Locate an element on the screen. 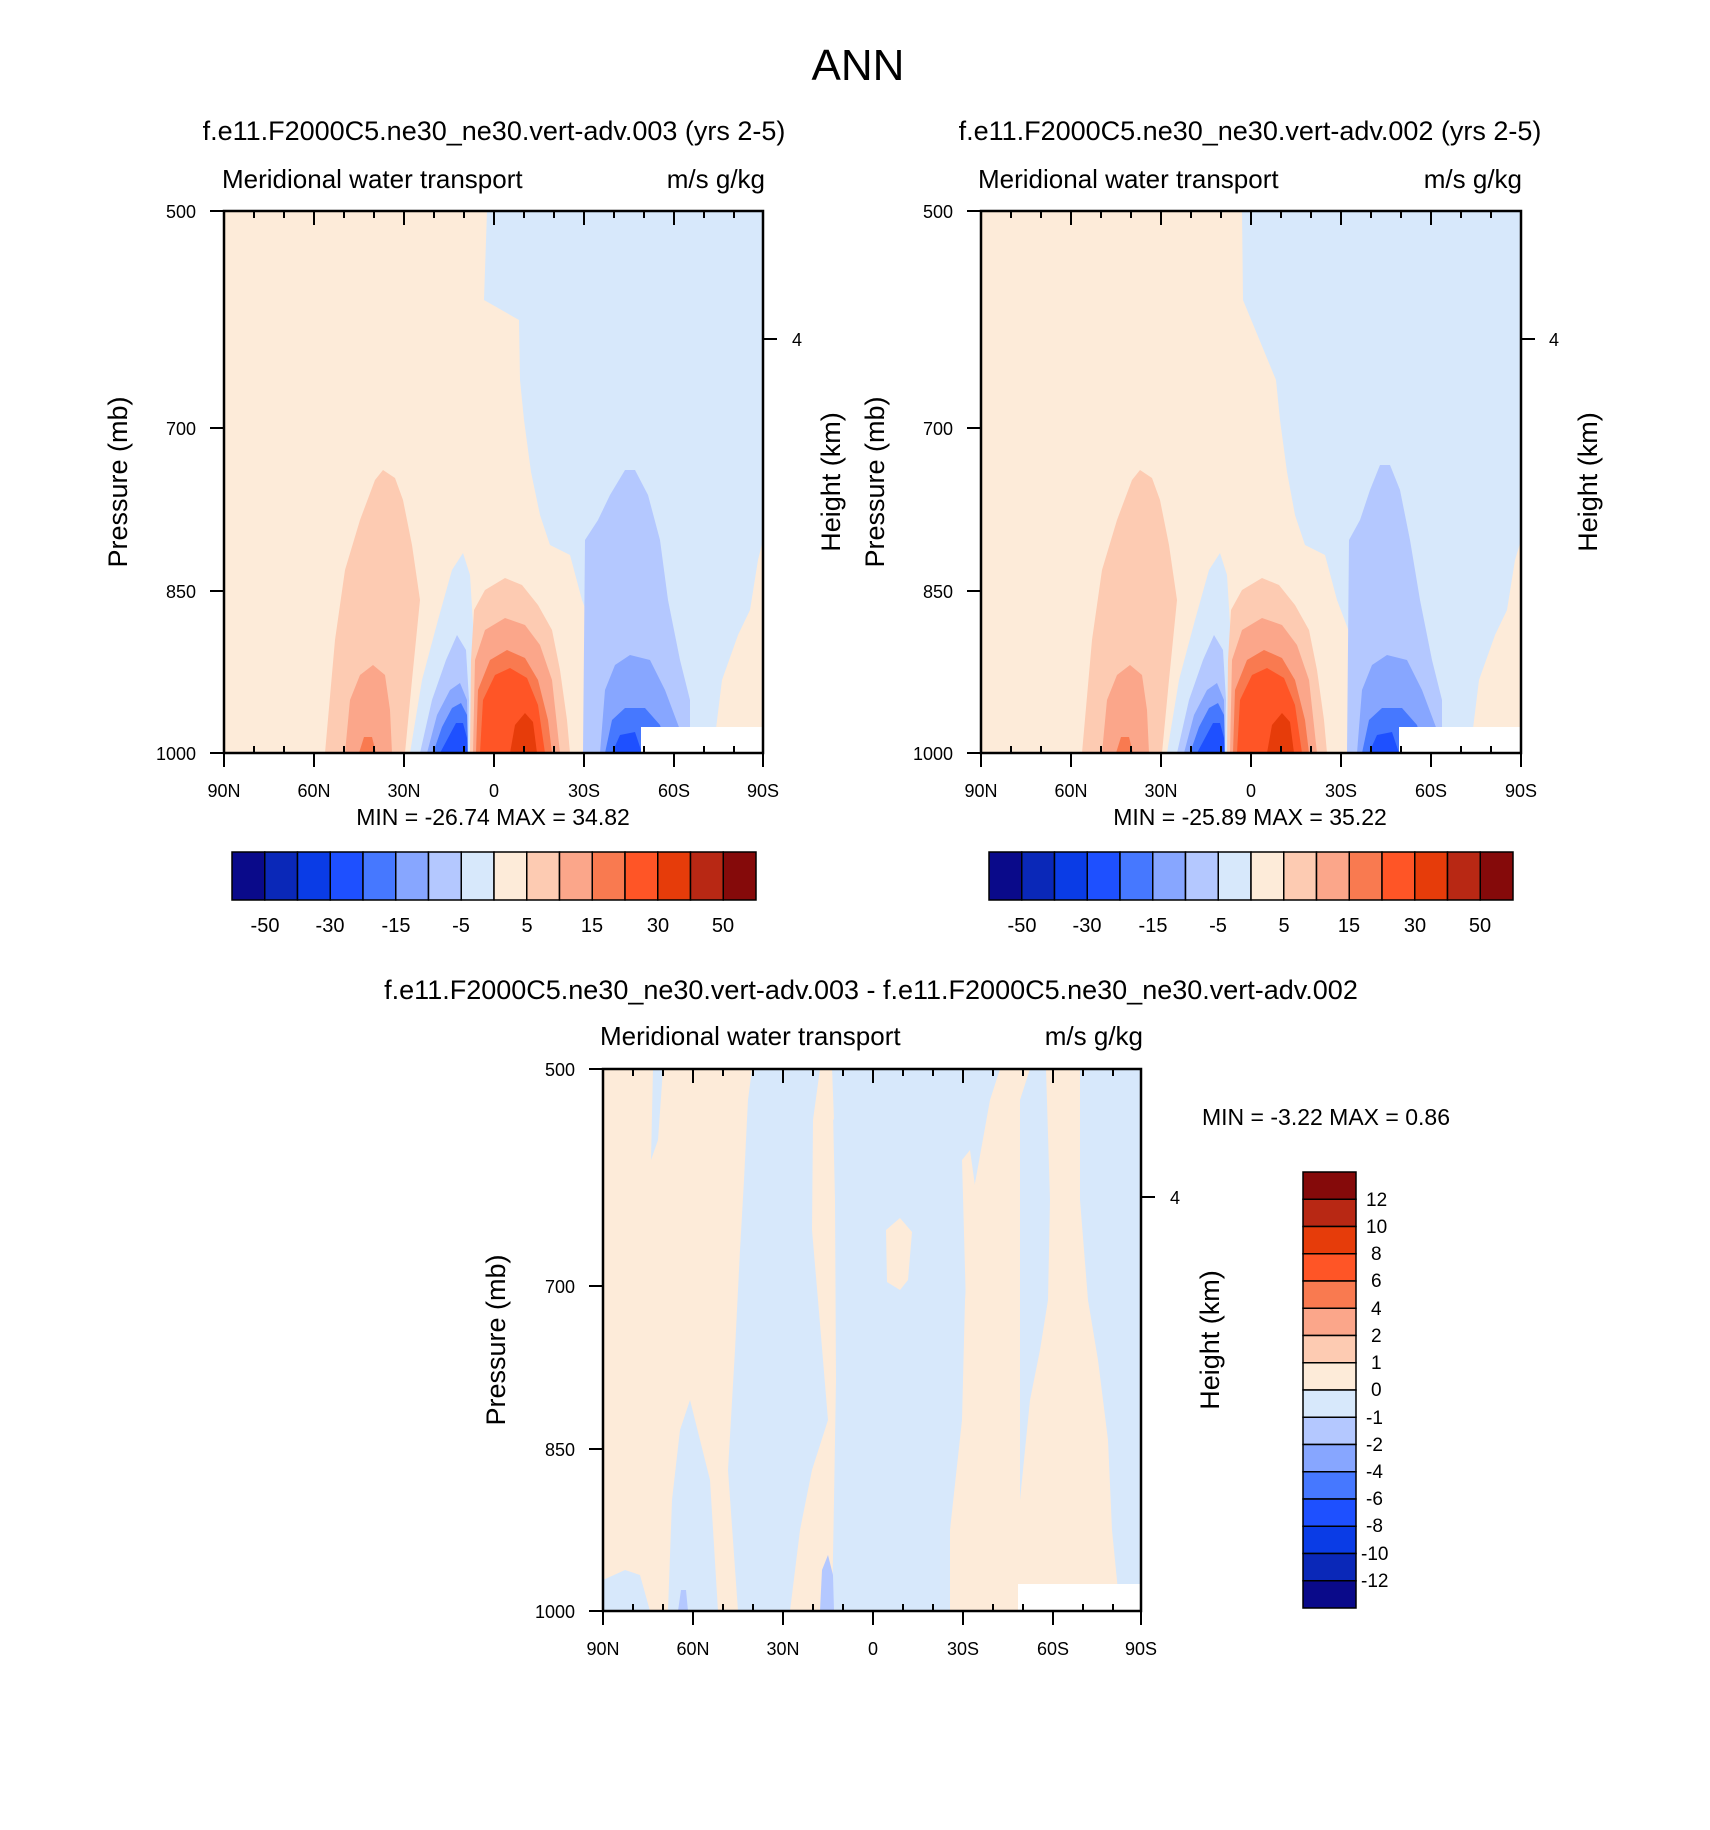  panel-a-x-major-ticks is located at coordinates (493, 489).